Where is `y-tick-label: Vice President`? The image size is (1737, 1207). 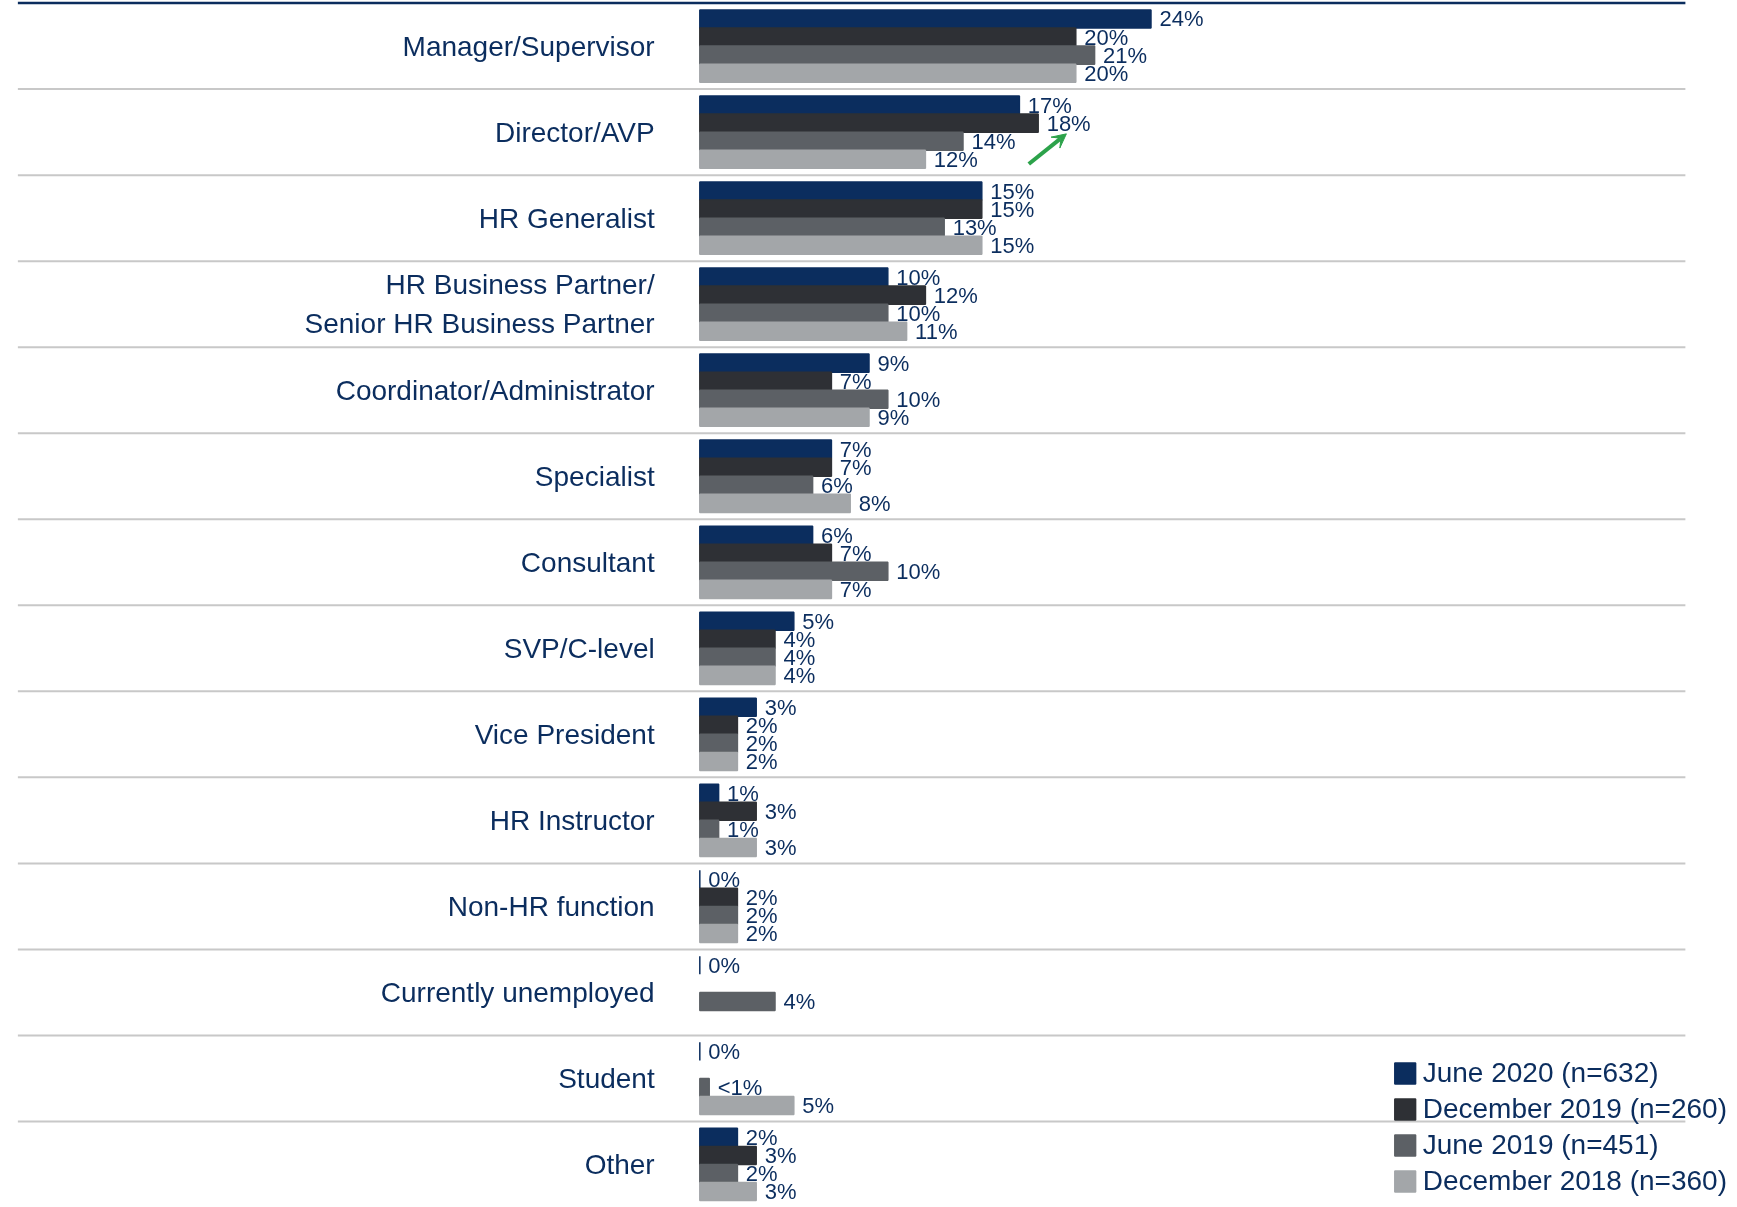
y-tick-label: Vice President is located at coordinates (564, 734).